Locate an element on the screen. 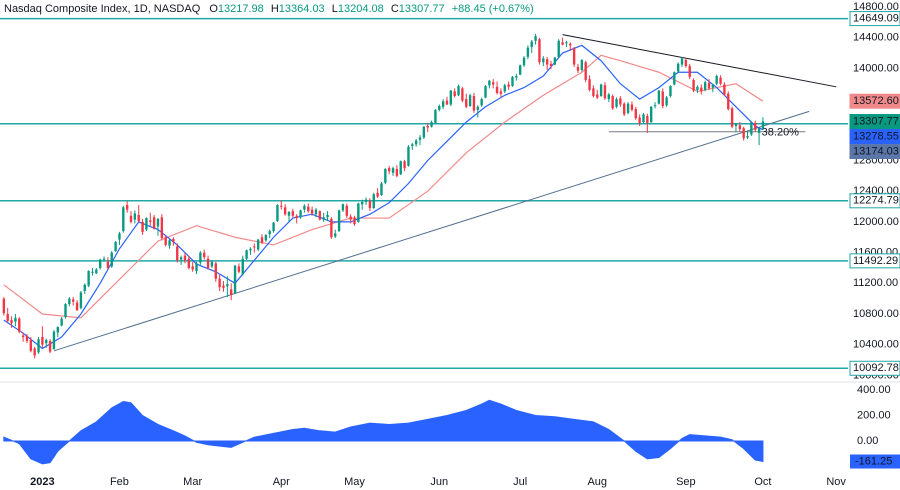  badge-label: 13572.60 is located at coordinates (876, 101).